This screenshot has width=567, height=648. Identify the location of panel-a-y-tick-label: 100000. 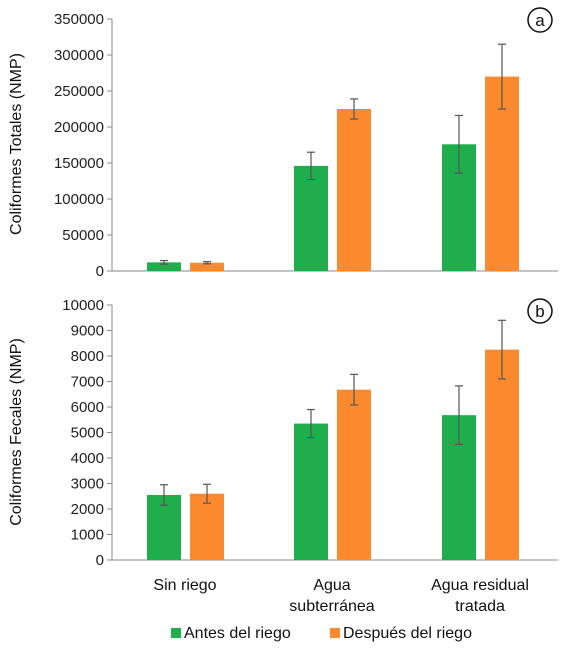
(79, 199).